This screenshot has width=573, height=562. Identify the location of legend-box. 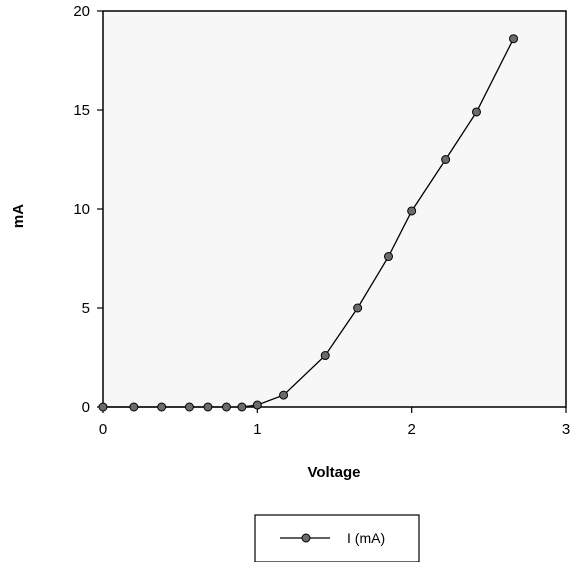
(337, 538).